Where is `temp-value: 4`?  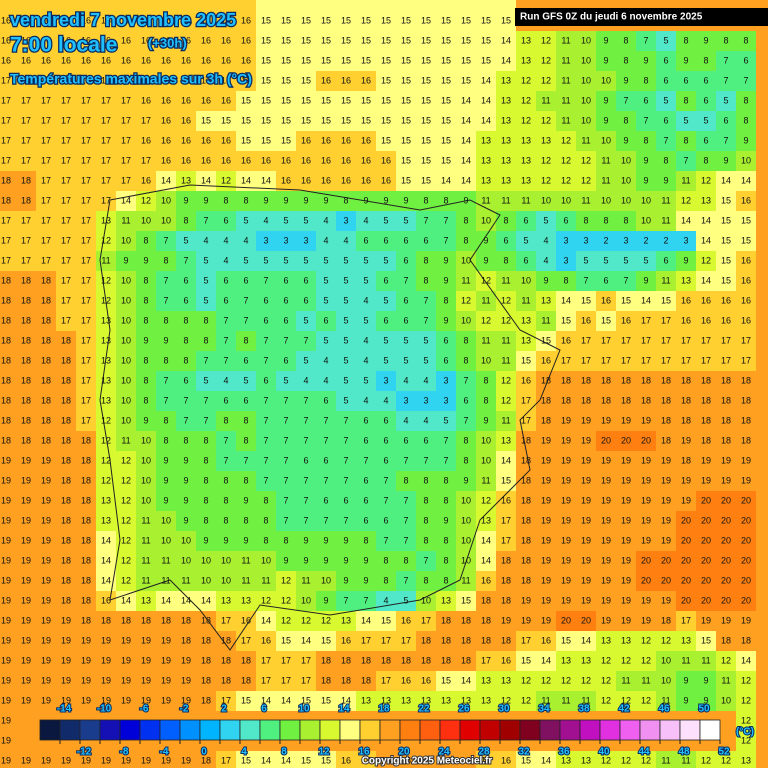
temp-value: 4 is located at coordinates (385, 400).